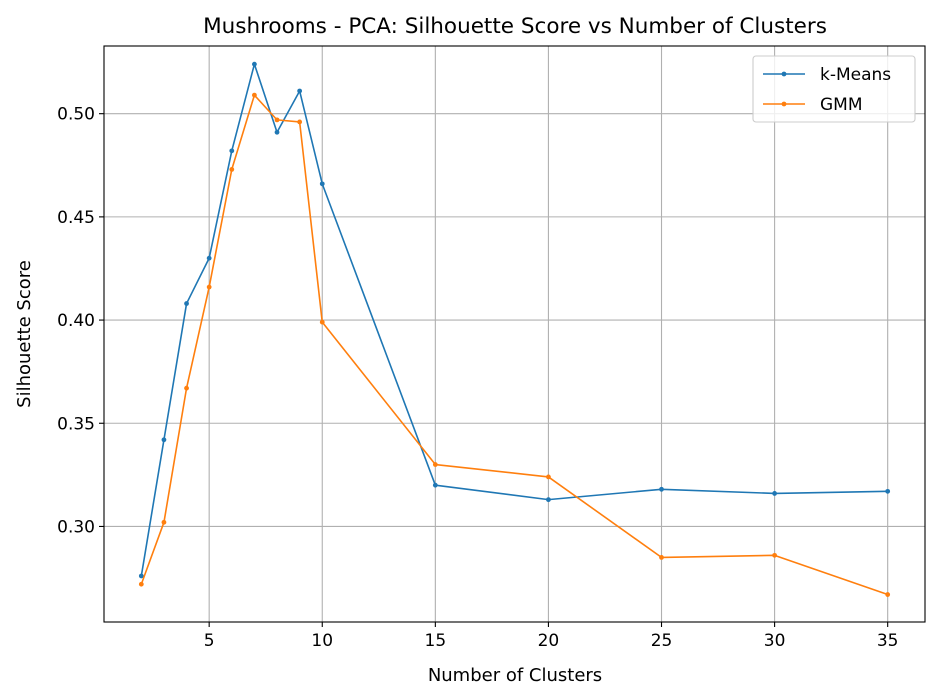 This screenshot has height=700, width=944. What do you see at coordinates (436, 641) in the screenshot?
I see `x-tick-label: 15` at bounding box center [436, 641].